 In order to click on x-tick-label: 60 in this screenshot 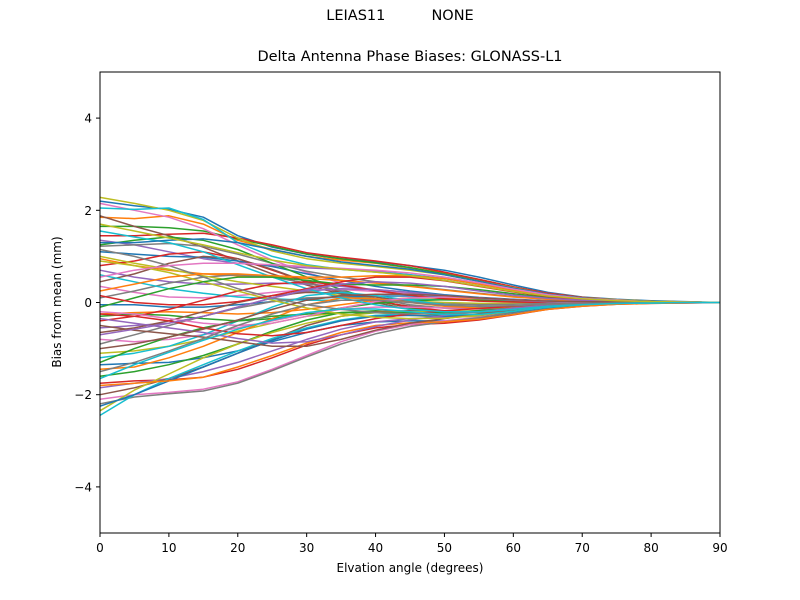, I will do `click(513, 548)`.